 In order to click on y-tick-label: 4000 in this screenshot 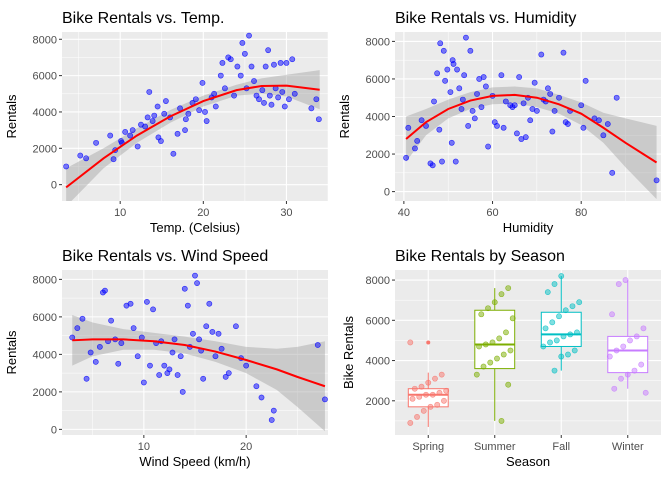, I will do `click(378, 362)`.